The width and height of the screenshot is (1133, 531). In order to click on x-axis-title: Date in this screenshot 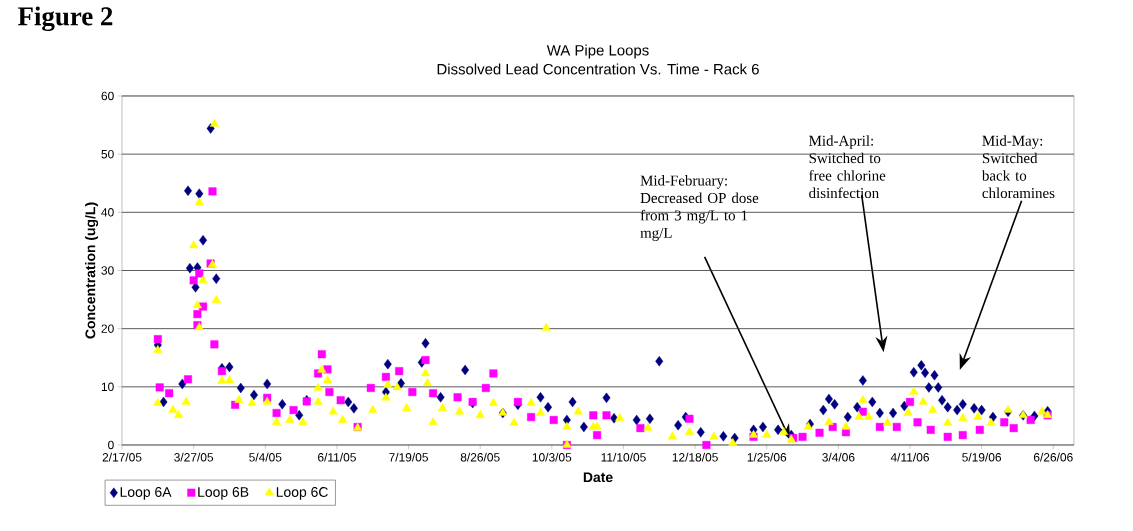, I will do `click(598, 477)`.